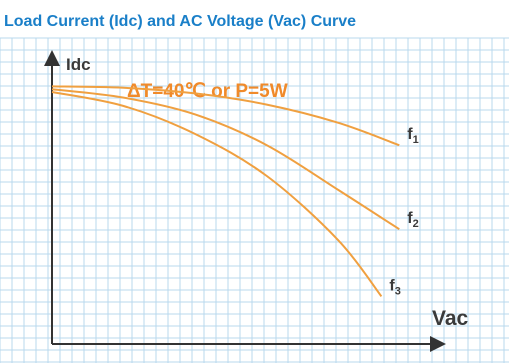 The height and width of the screenshot is (363, 509). I want to click on condition-annotation: ΔT=40℃ or P=5W, so click(207, 91).